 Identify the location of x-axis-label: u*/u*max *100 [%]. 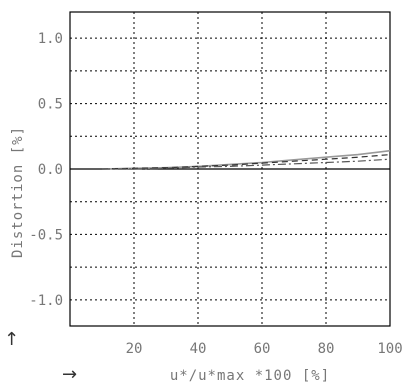
(250, 376).